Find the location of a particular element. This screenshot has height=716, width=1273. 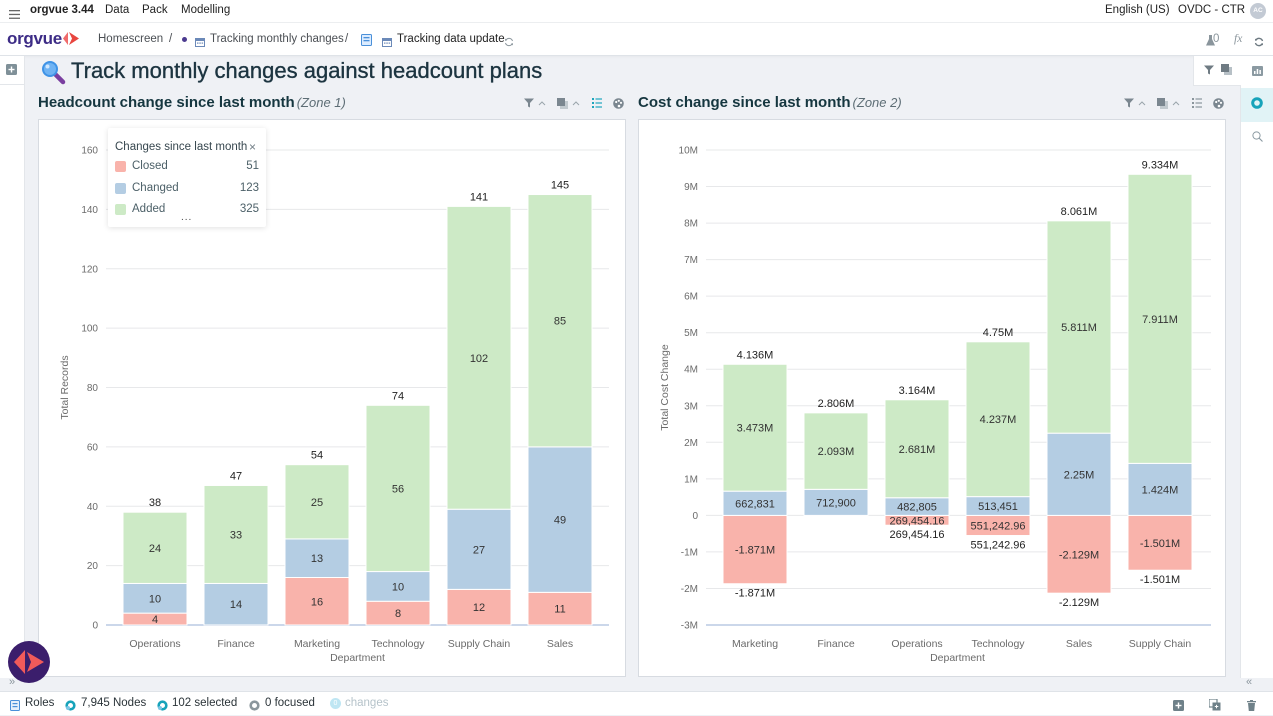

bar-segment-changed-marketing is located at coordinates (317, 558).